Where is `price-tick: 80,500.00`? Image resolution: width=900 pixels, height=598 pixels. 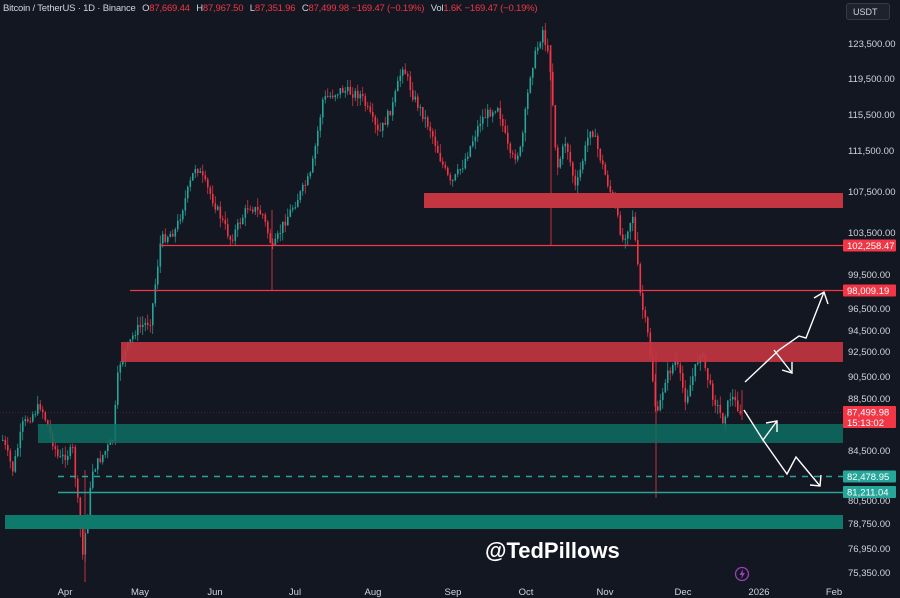 price-tick: 80,500.00 is located at coordinates (869, 501).